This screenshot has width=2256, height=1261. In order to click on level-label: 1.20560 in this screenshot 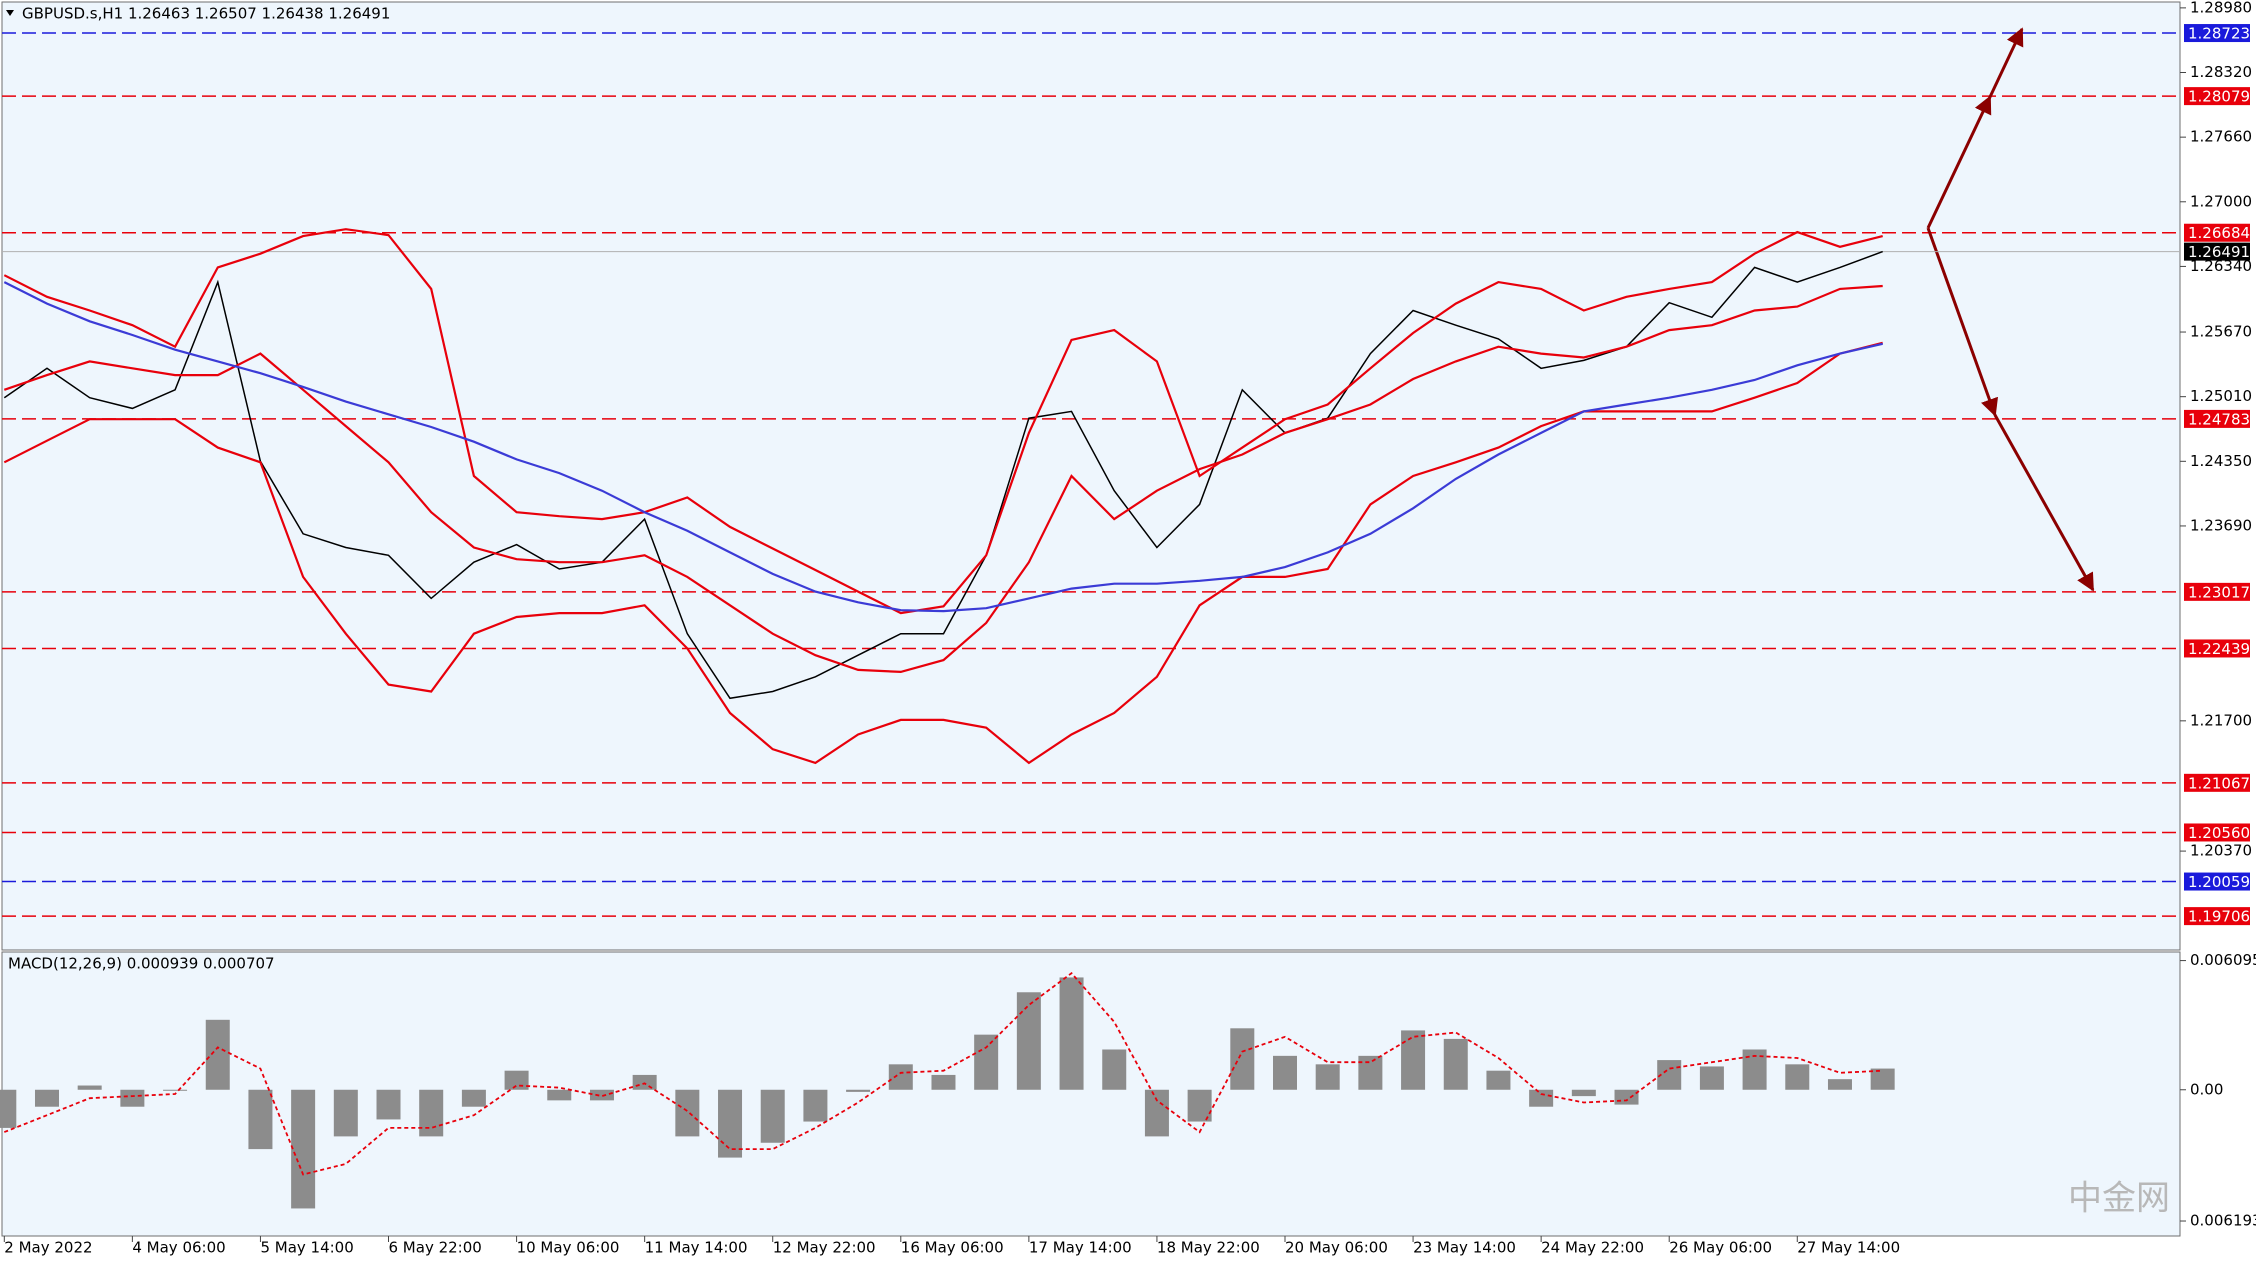, I will do `click(2219, 833)`.